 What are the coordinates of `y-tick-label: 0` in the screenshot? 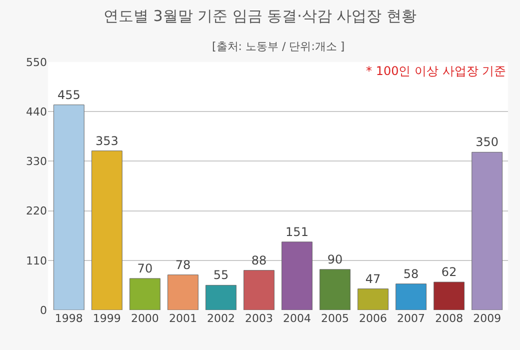 It's located at (43, 310).